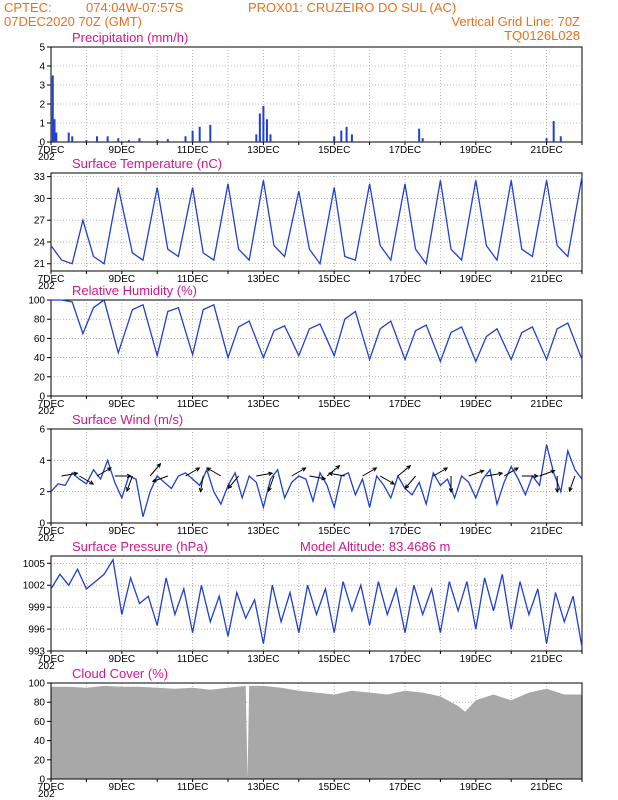 This screenshot has width=618, height=800. Describe the element at coordinates (40, 221) in the screenshot. I see `y-tick-label: 27` at that location.